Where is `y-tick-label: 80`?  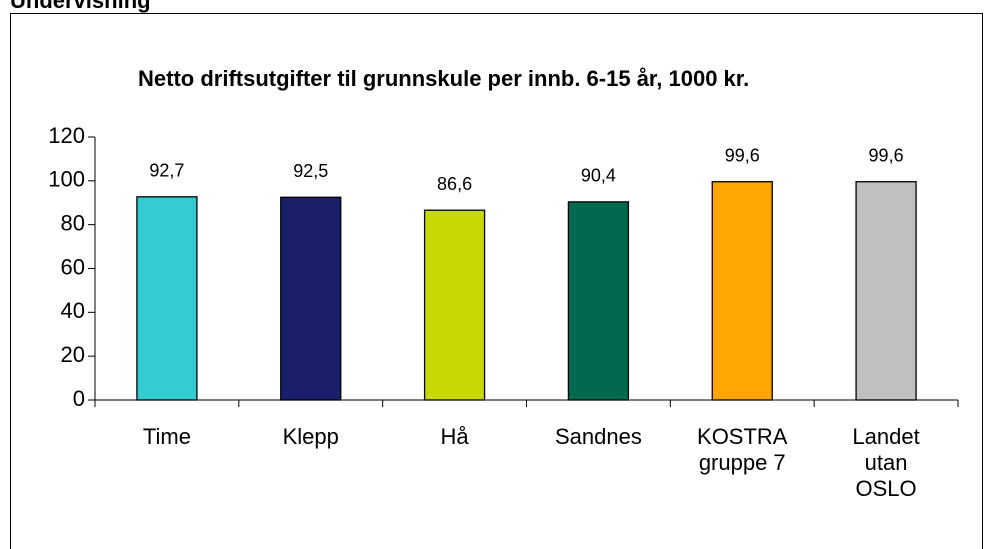 y-tick-label: 80 is located at coordinates (73, 222).